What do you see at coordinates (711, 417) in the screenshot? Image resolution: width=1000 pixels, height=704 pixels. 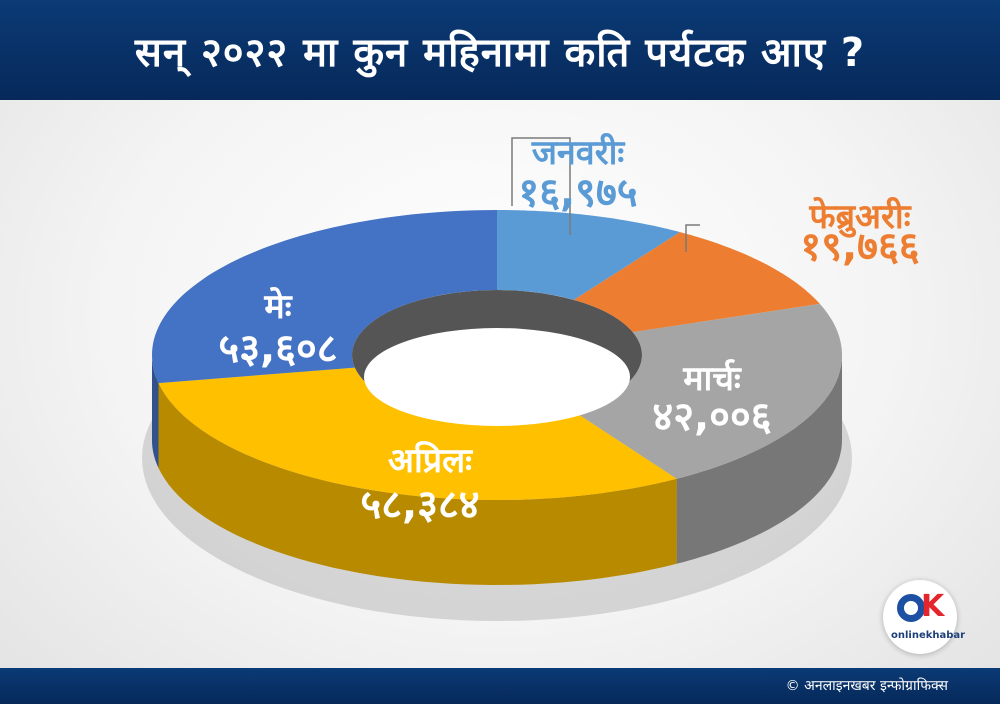 I see `label-value: ४२,००६` at bounding box center [711, 417].